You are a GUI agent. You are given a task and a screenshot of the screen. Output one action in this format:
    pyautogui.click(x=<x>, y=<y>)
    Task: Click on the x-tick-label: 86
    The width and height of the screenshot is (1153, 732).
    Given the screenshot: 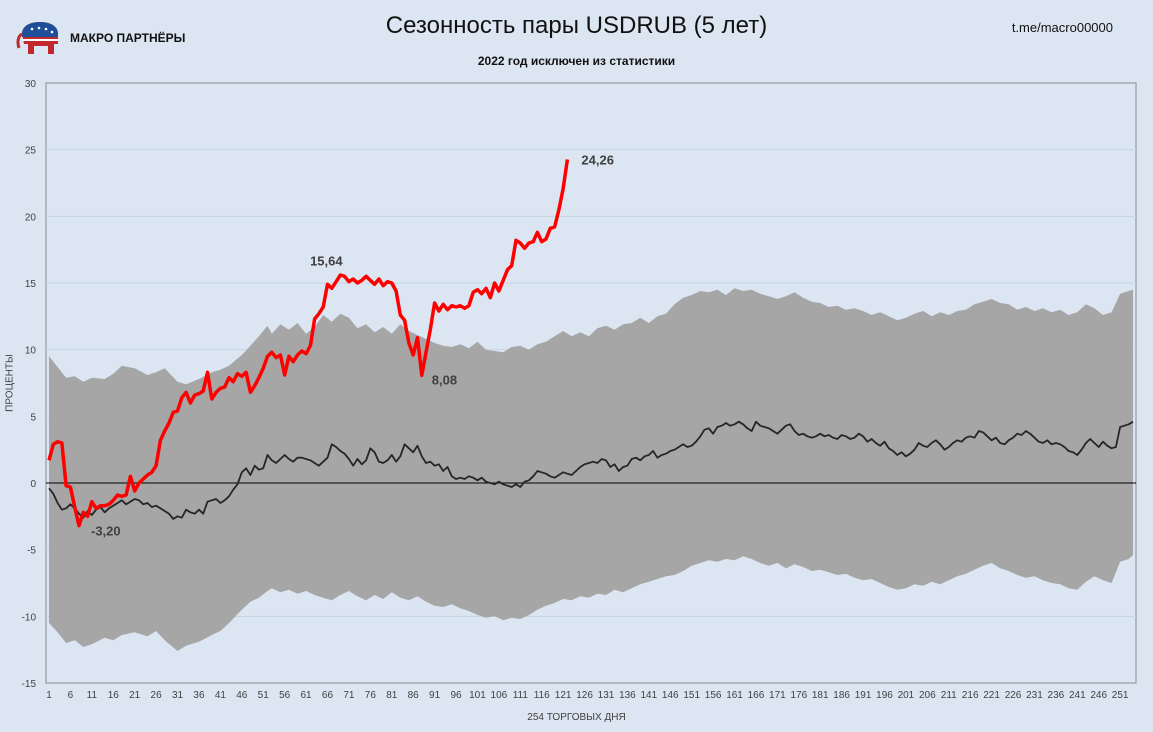 What is the action you would take?
    pyautogui.click(x=414, y=695)
    